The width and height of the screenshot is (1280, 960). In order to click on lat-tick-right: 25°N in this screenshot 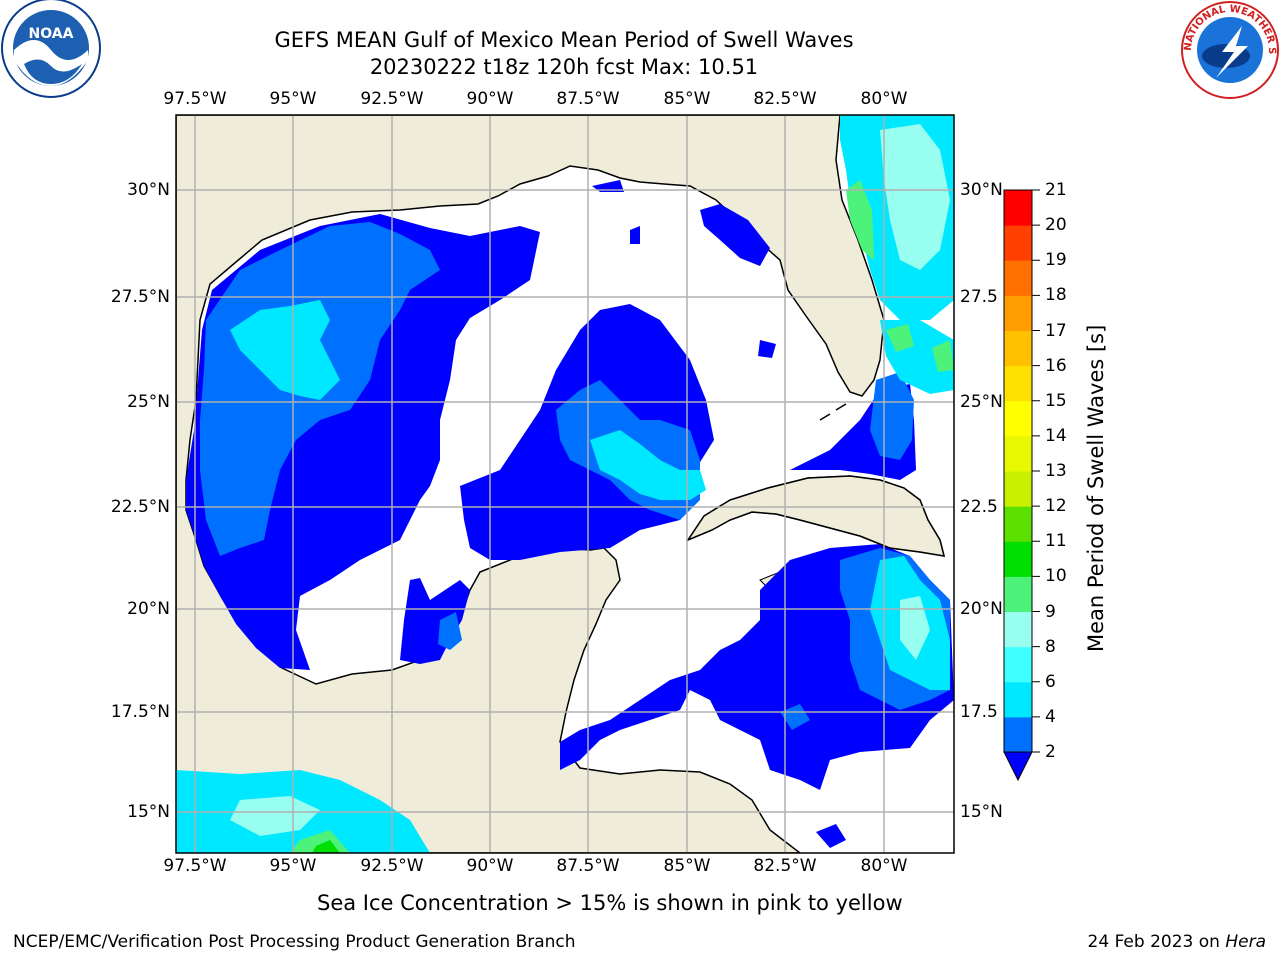, I will do `click(981, 402)`.